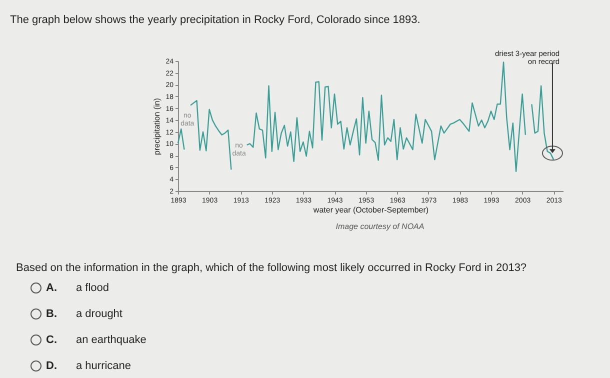  What do you see at coordinates (157, 126) in the screenshot?
I see `y-axis-title: precipitation (in)` at bounding box center [157, 126].